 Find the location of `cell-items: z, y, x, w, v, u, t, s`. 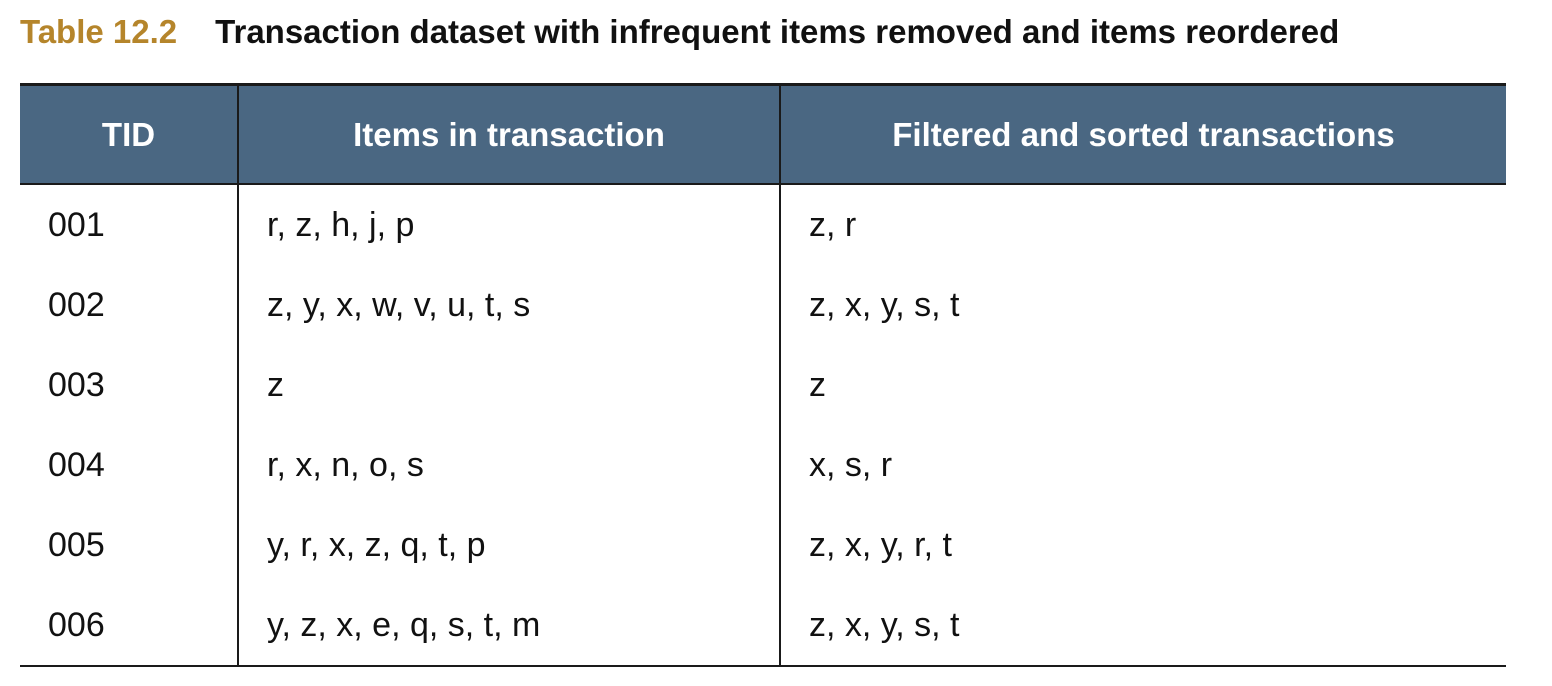

cell-items: z, y, x, w, v, u, t, s is located at coordinates (508, 305).